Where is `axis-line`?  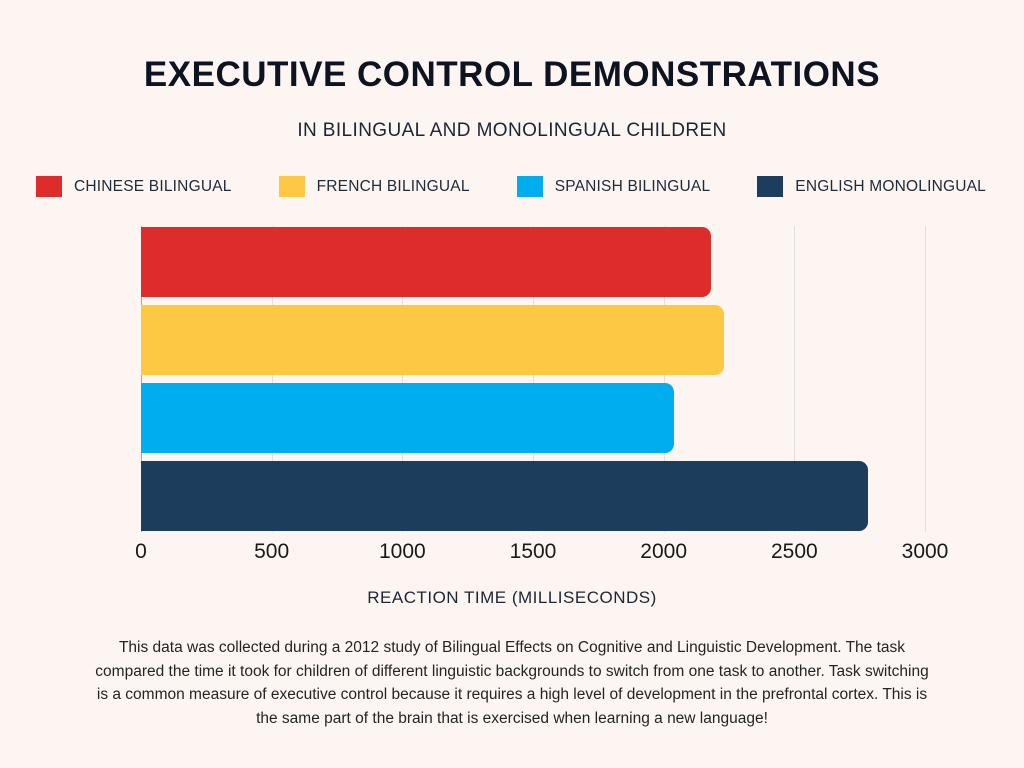 axis-line is located at coordinates (141, 379).